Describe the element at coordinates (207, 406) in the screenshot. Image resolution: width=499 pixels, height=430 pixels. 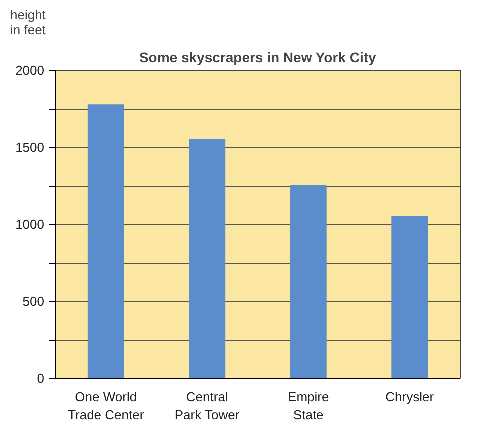
I see `x-tick-label: Central Park Tower` at that location.